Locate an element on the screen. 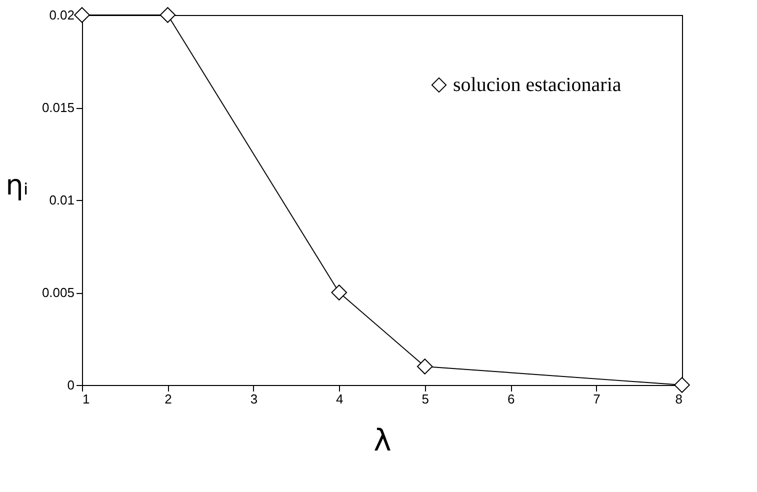 The height and width of the screenshot is (492, 757). x-tick-label: 4 is located at coordinates (340, 399).